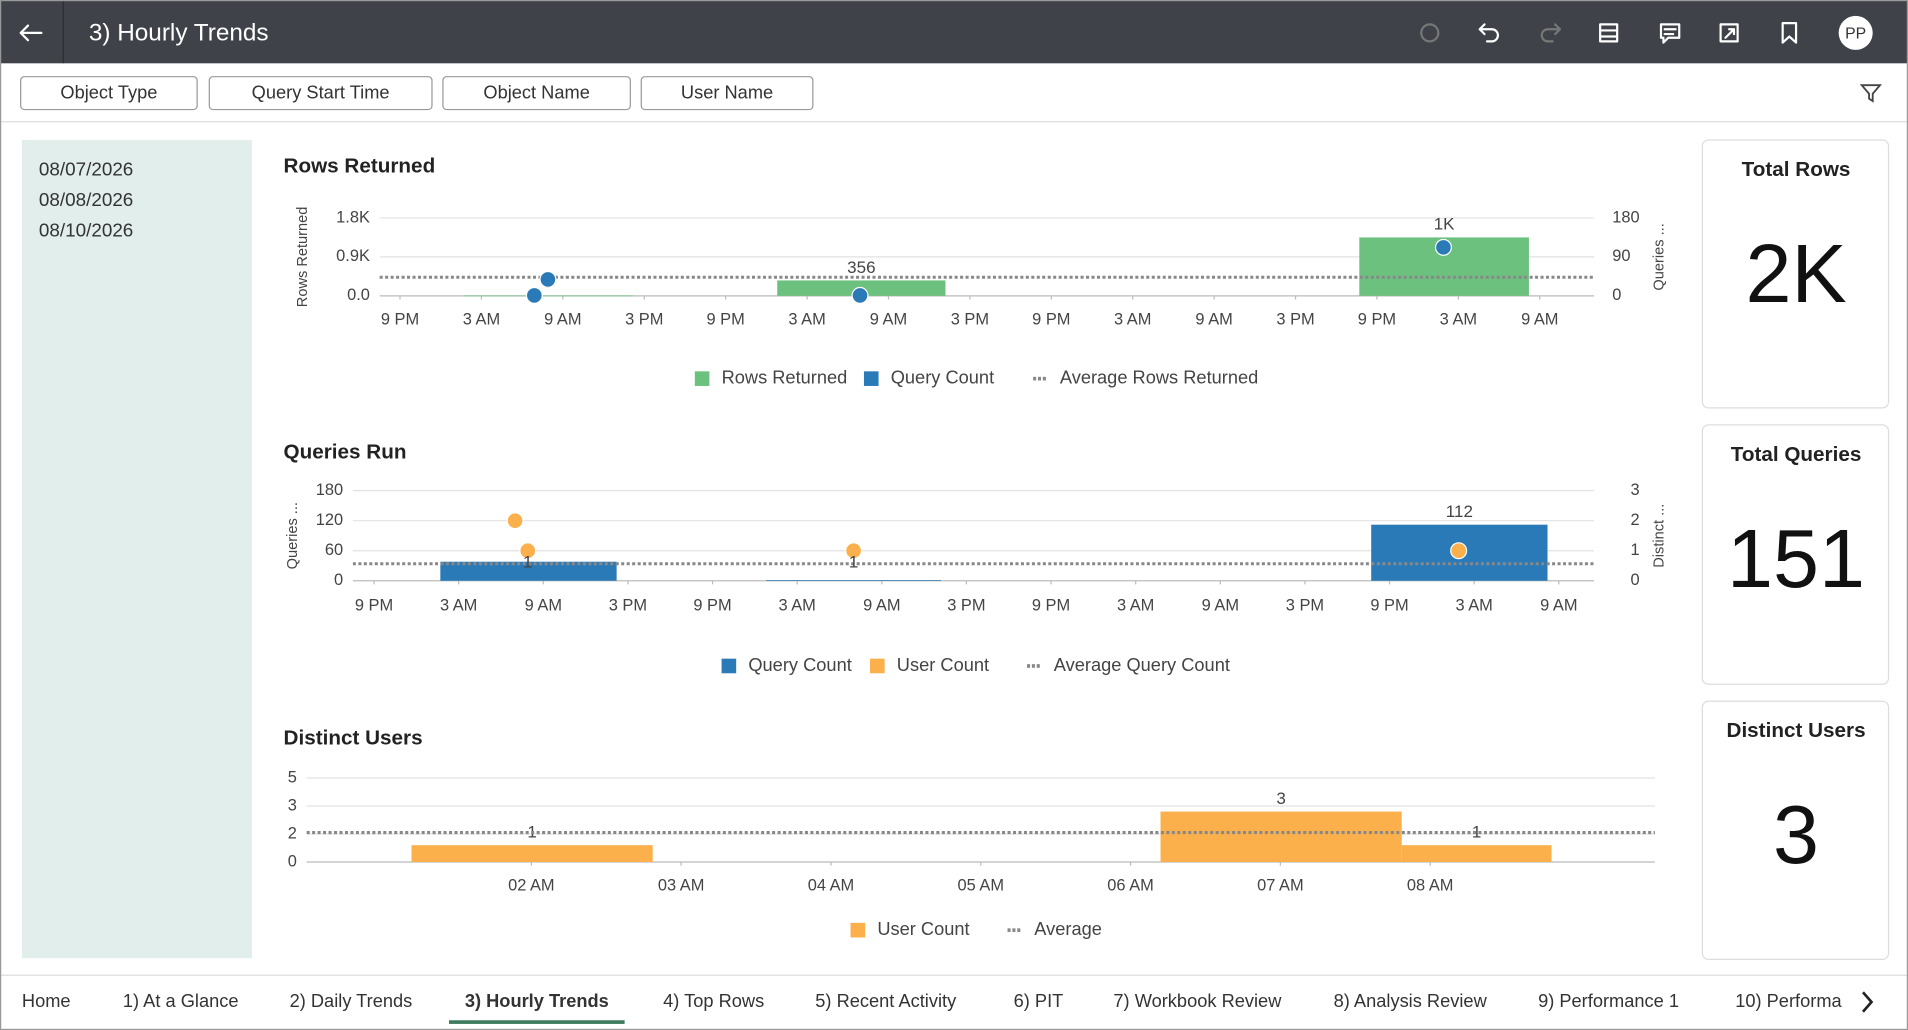 The image size is (1908, 1030). I want to click on data-label: 3, so click(1280, 798).